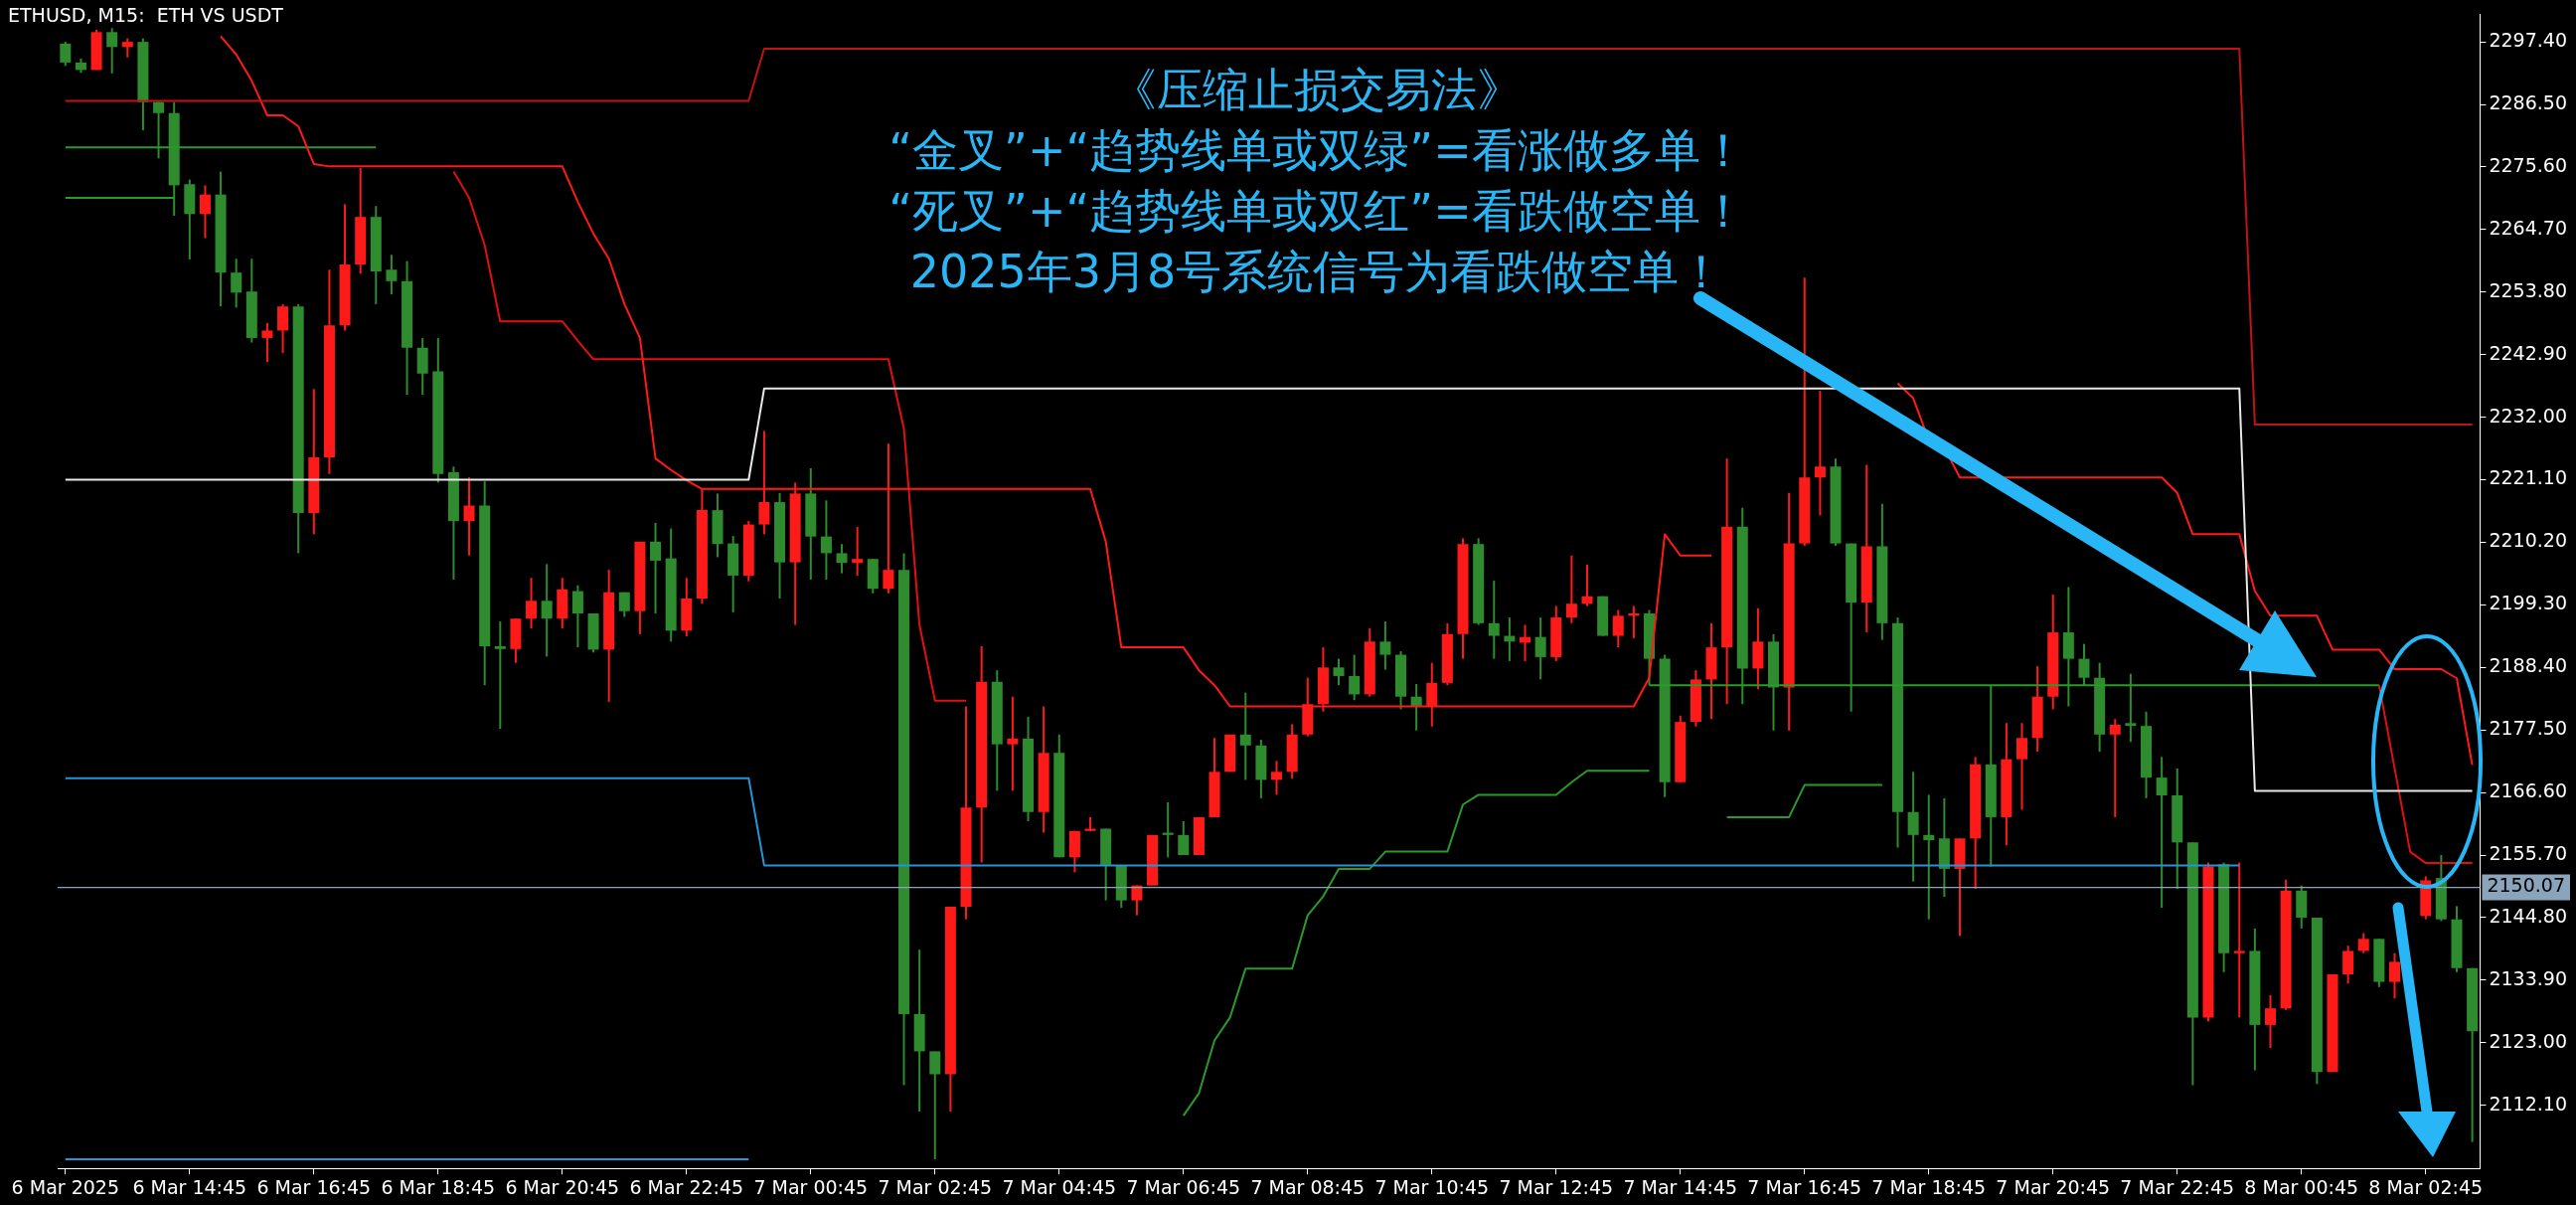 The height and width of the screenshot is (1205, 2576). I want to click on y-tick-label: 2232.00, so click(2528, 415).